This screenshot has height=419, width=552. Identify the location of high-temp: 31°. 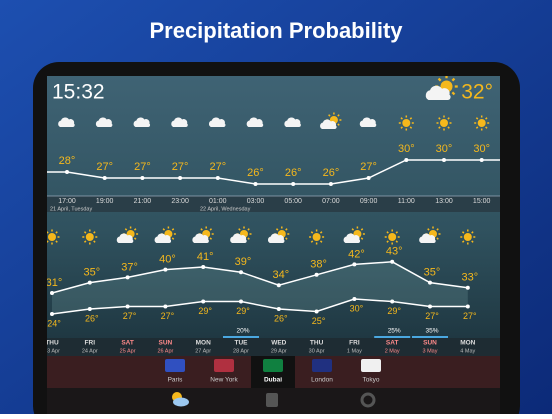
(54, 283).